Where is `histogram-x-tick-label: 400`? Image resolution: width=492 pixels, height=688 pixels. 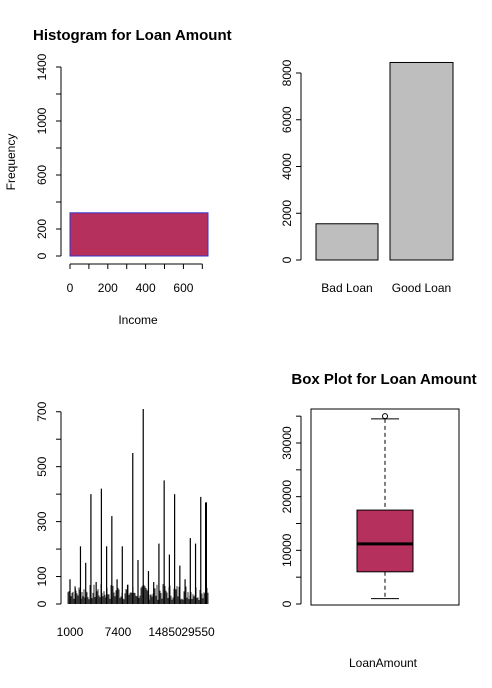
histogram-x-tick-label: 400 is located at coordinates (146, 288).